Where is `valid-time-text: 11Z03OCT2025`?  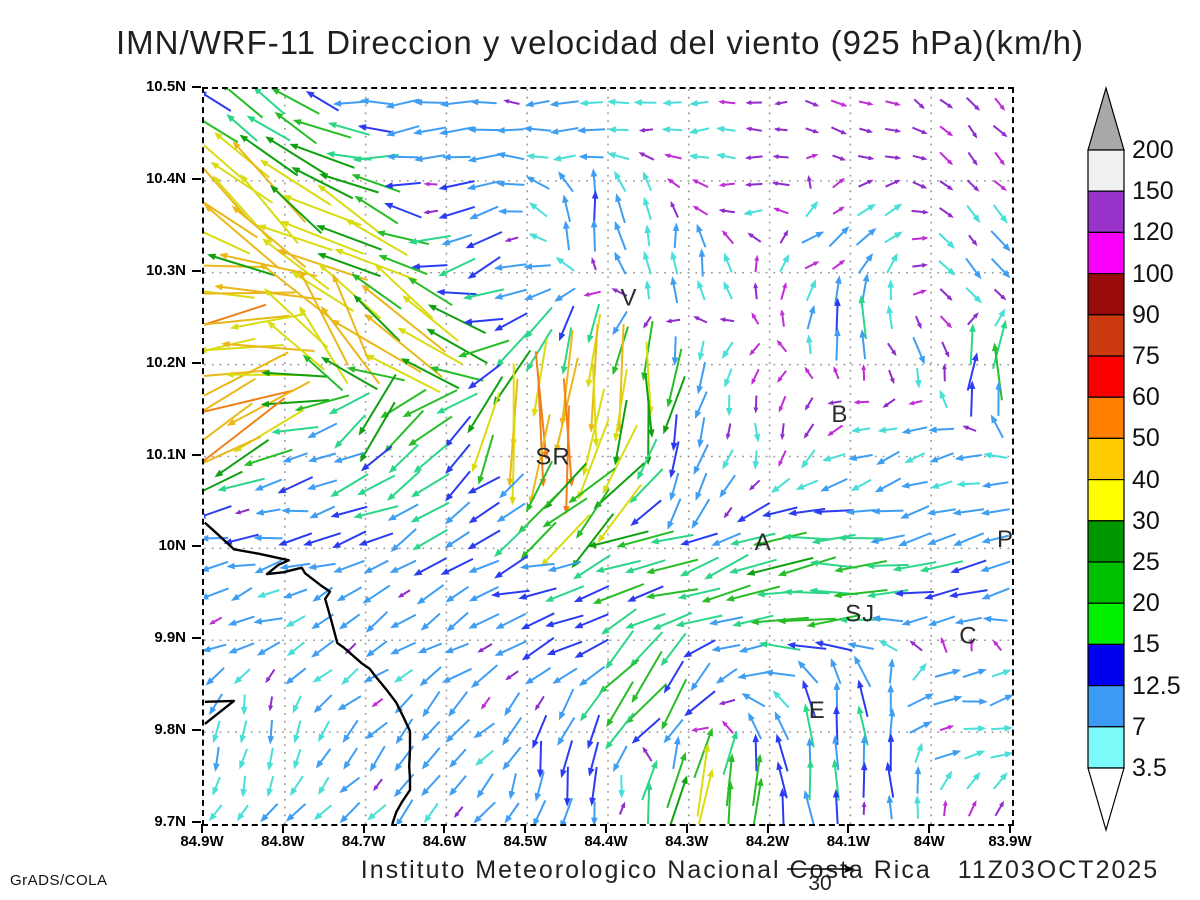 valid-time-text: 11Z03OCT2025 is located at coordinates (1058, 870).